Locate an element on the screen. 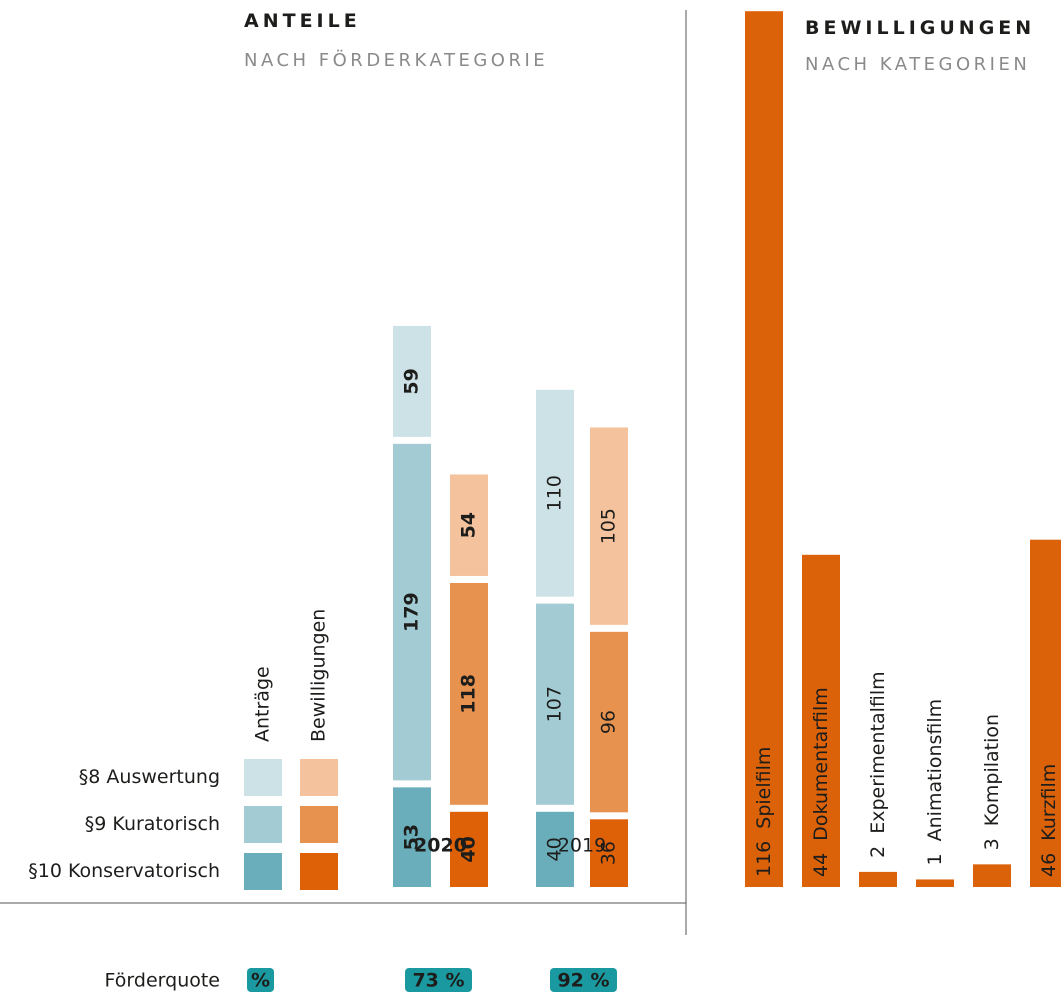  quota-value: 73 % is located at coordinates (438, 981).